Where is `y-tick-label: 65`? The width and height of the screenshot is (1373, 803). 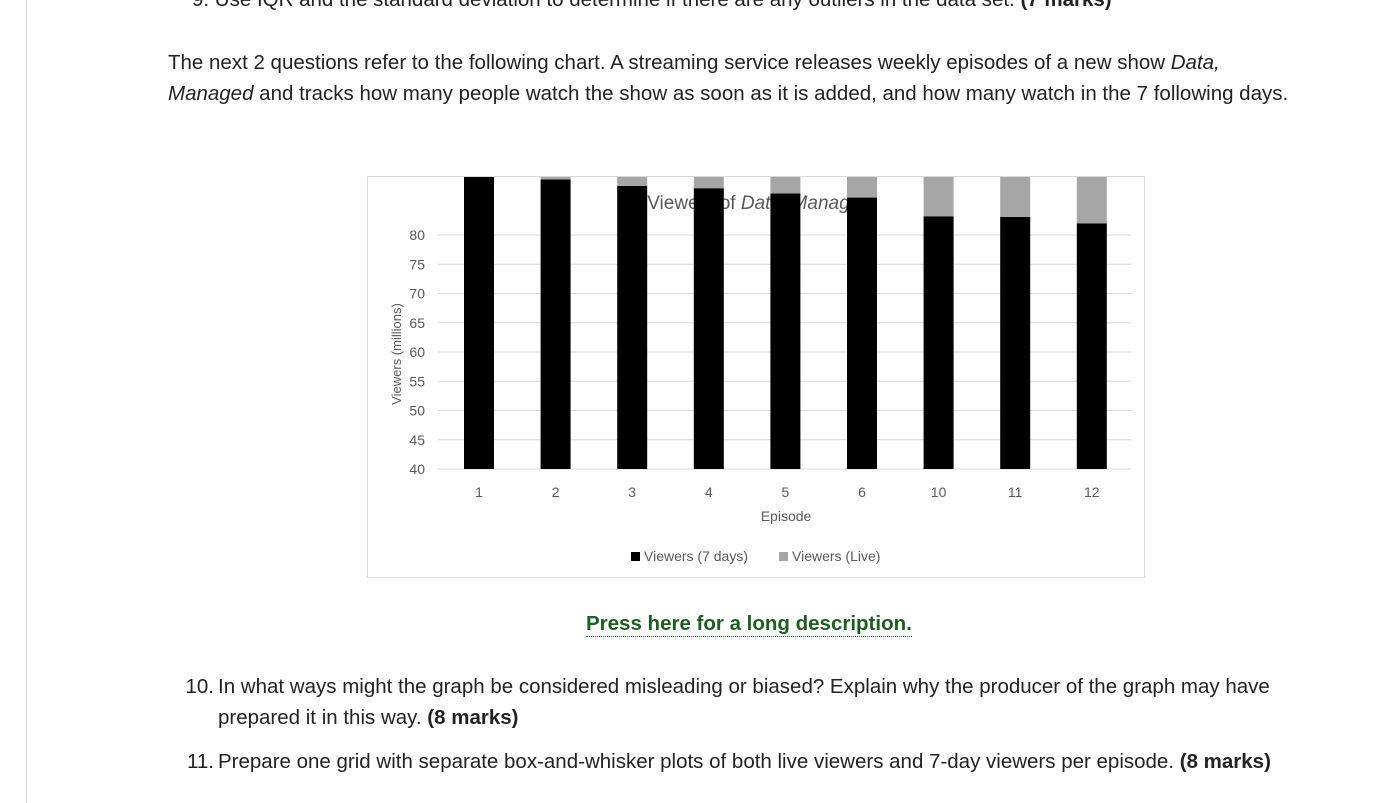
y-tick-label: 65 is located at coordinates (417, 323).